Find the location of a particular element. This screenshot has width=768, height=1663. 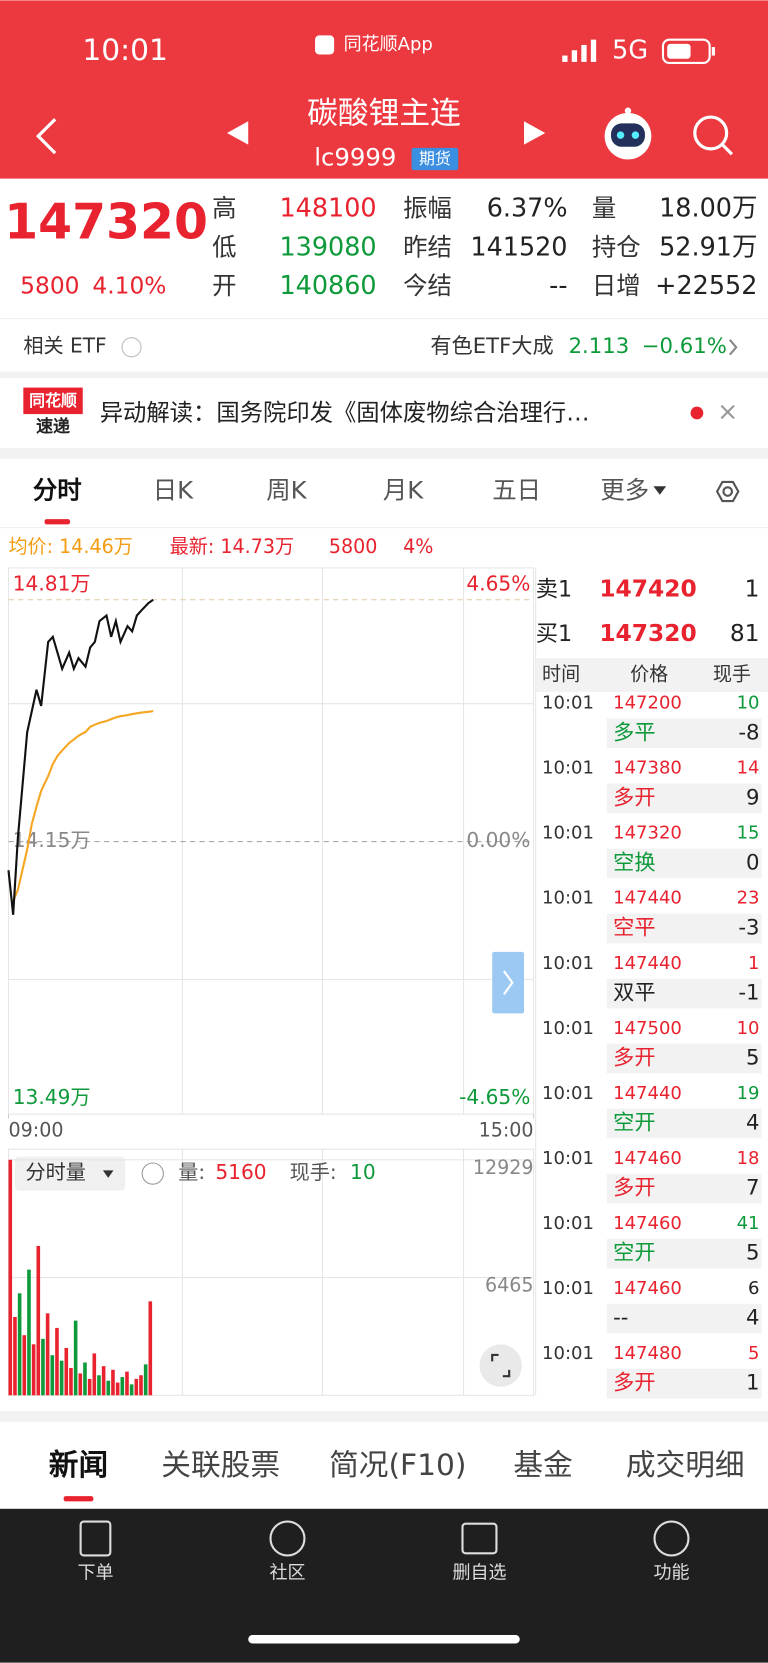

chart-tab: 日K is located at coordinates (173, 490).